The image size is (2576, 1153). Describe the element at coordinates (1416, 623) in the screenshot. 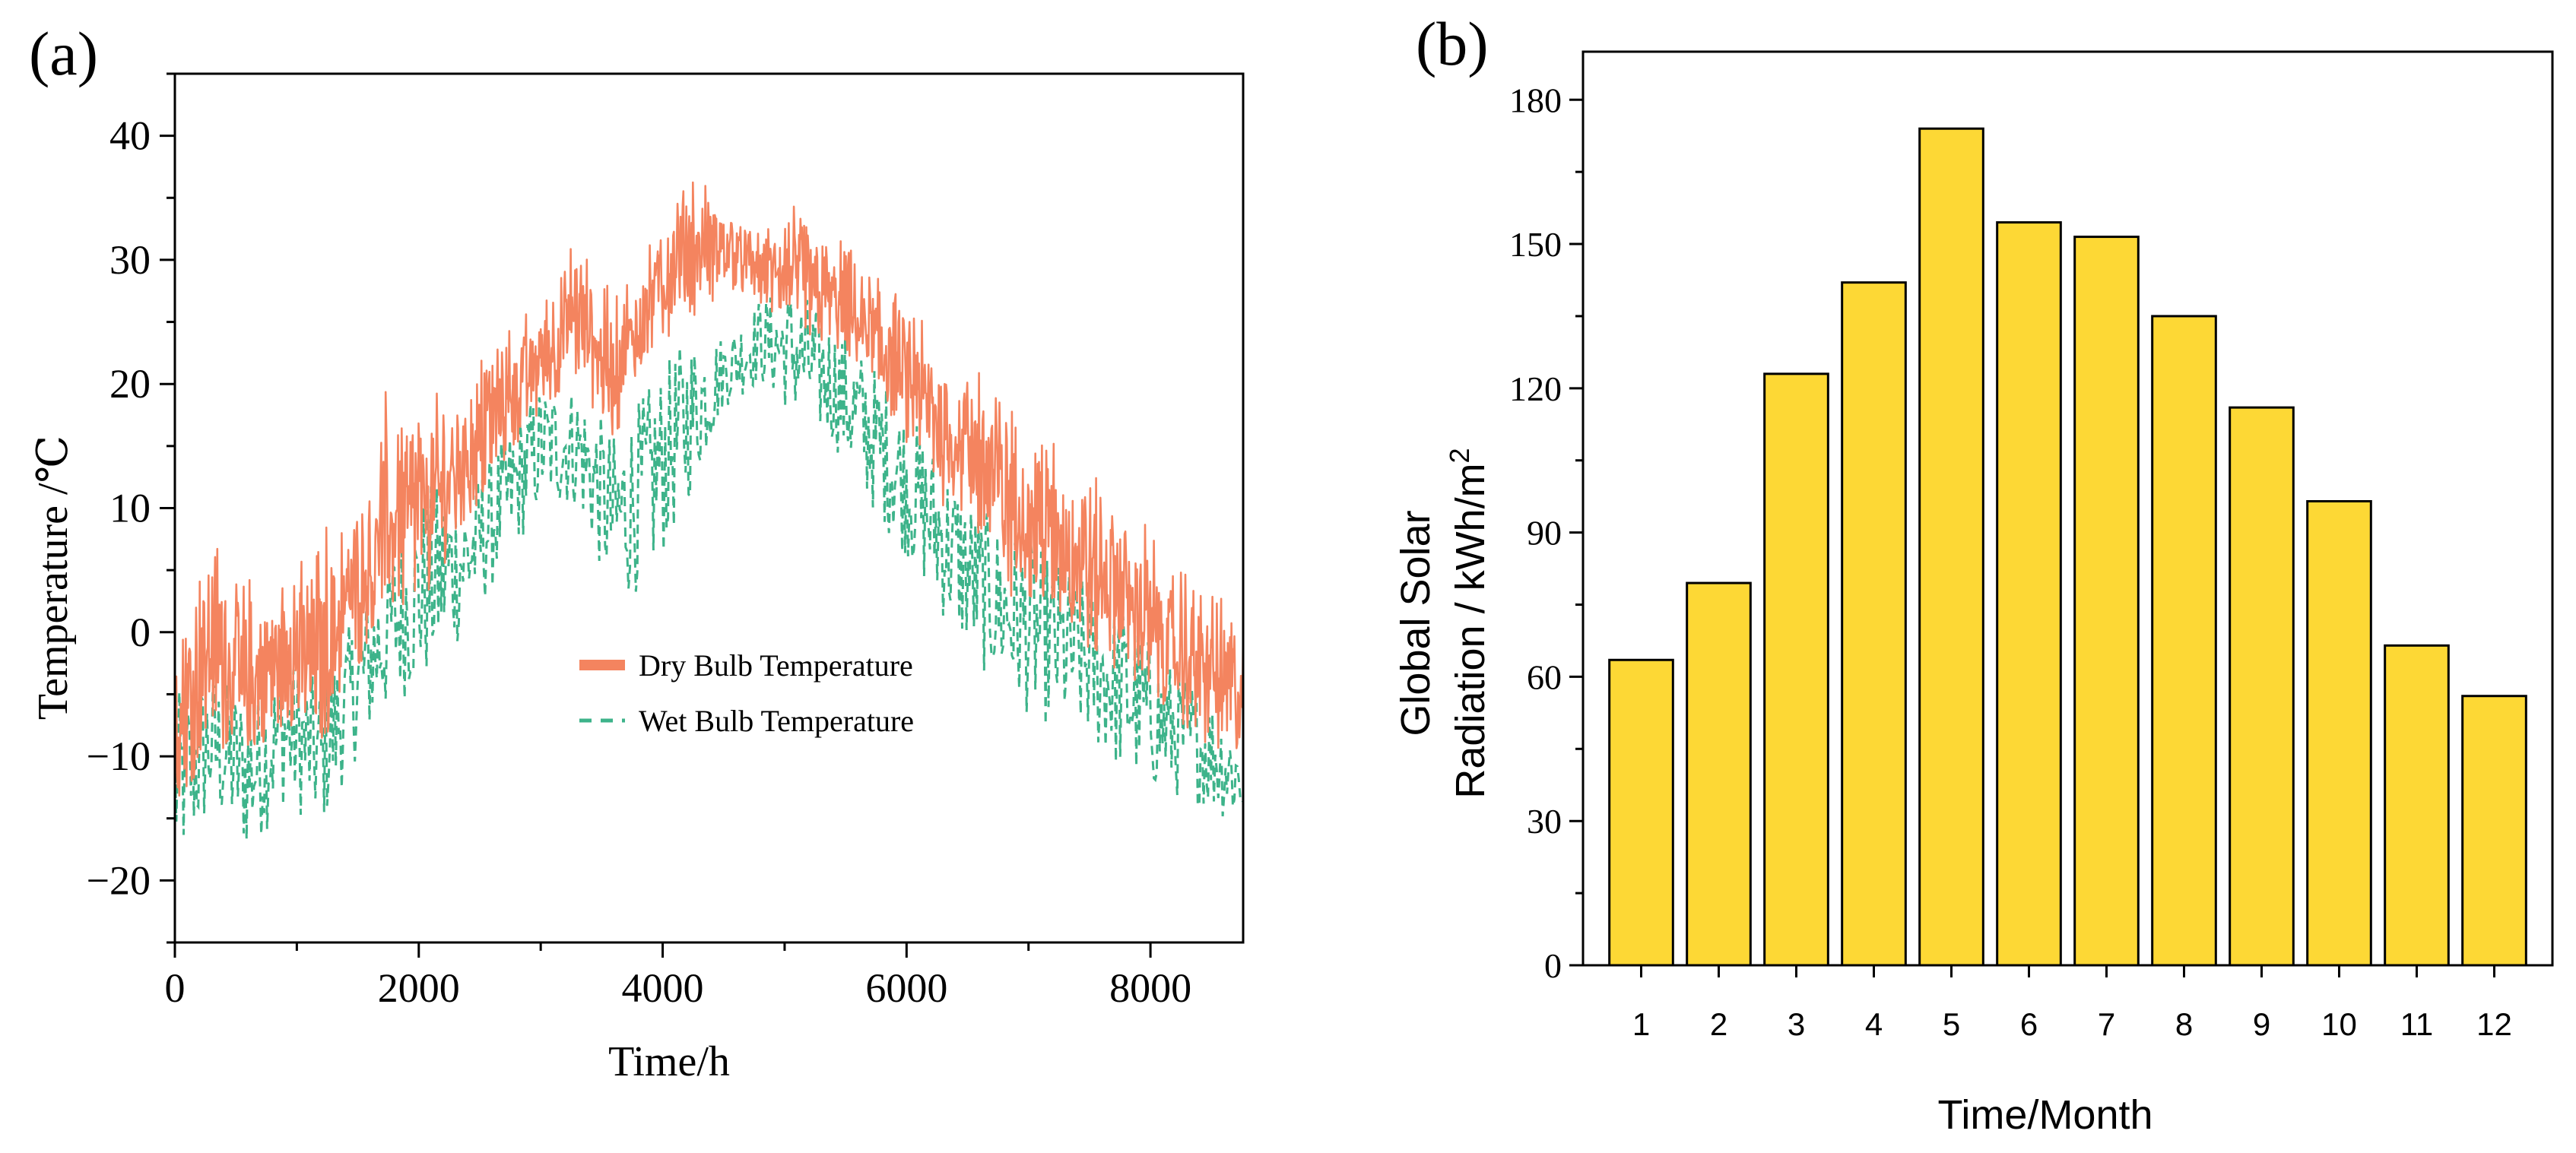

I see `panel-b-y-axis-title-line1: Global Solar` at that location.